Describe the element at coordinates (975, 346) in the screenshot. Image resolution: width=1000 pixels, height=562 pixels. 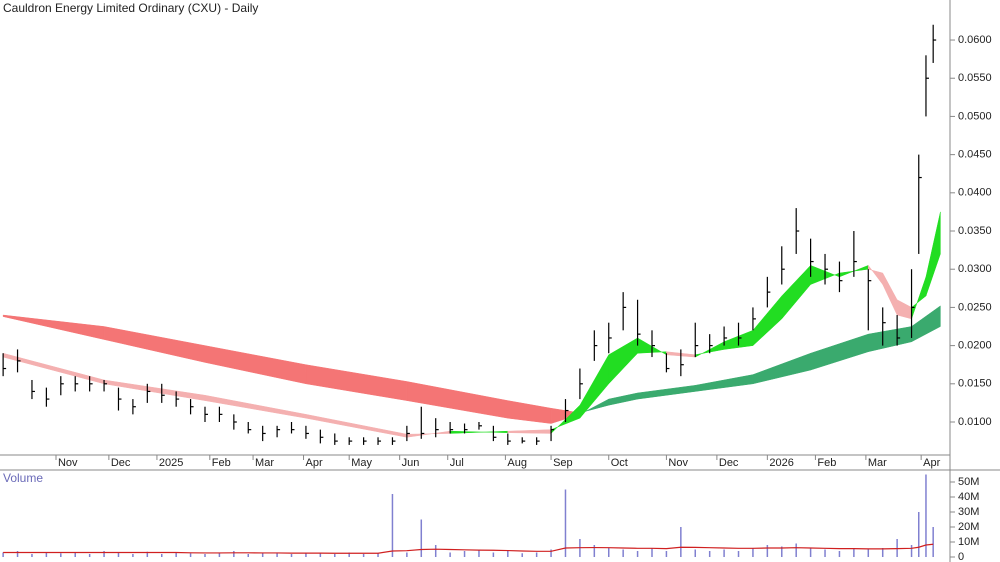
I see `y-tick-label: 0.0200` at that location.